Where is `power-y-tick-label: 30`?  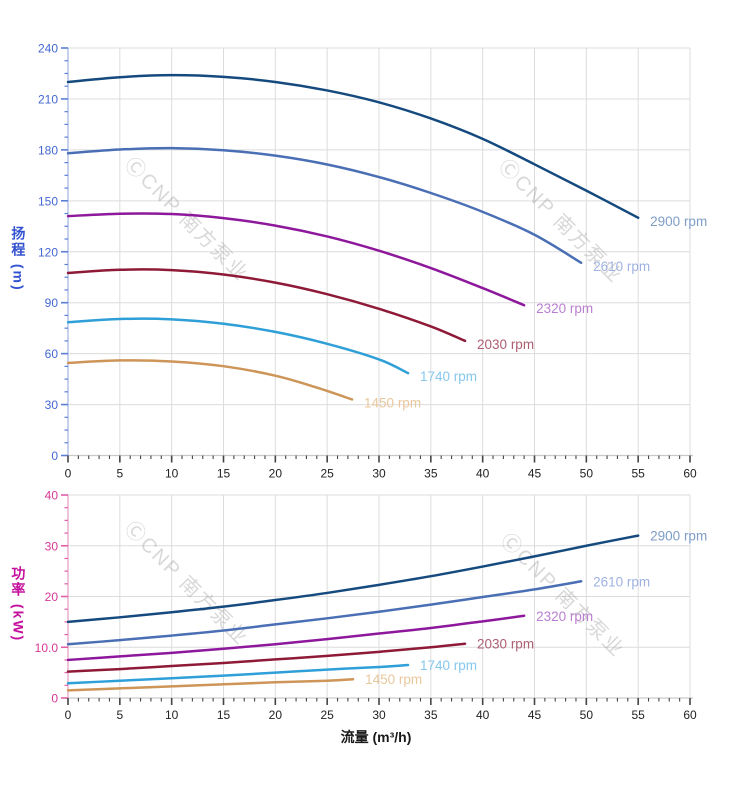 power-y-tick-label: 30 is located at coordinates (52, 546).